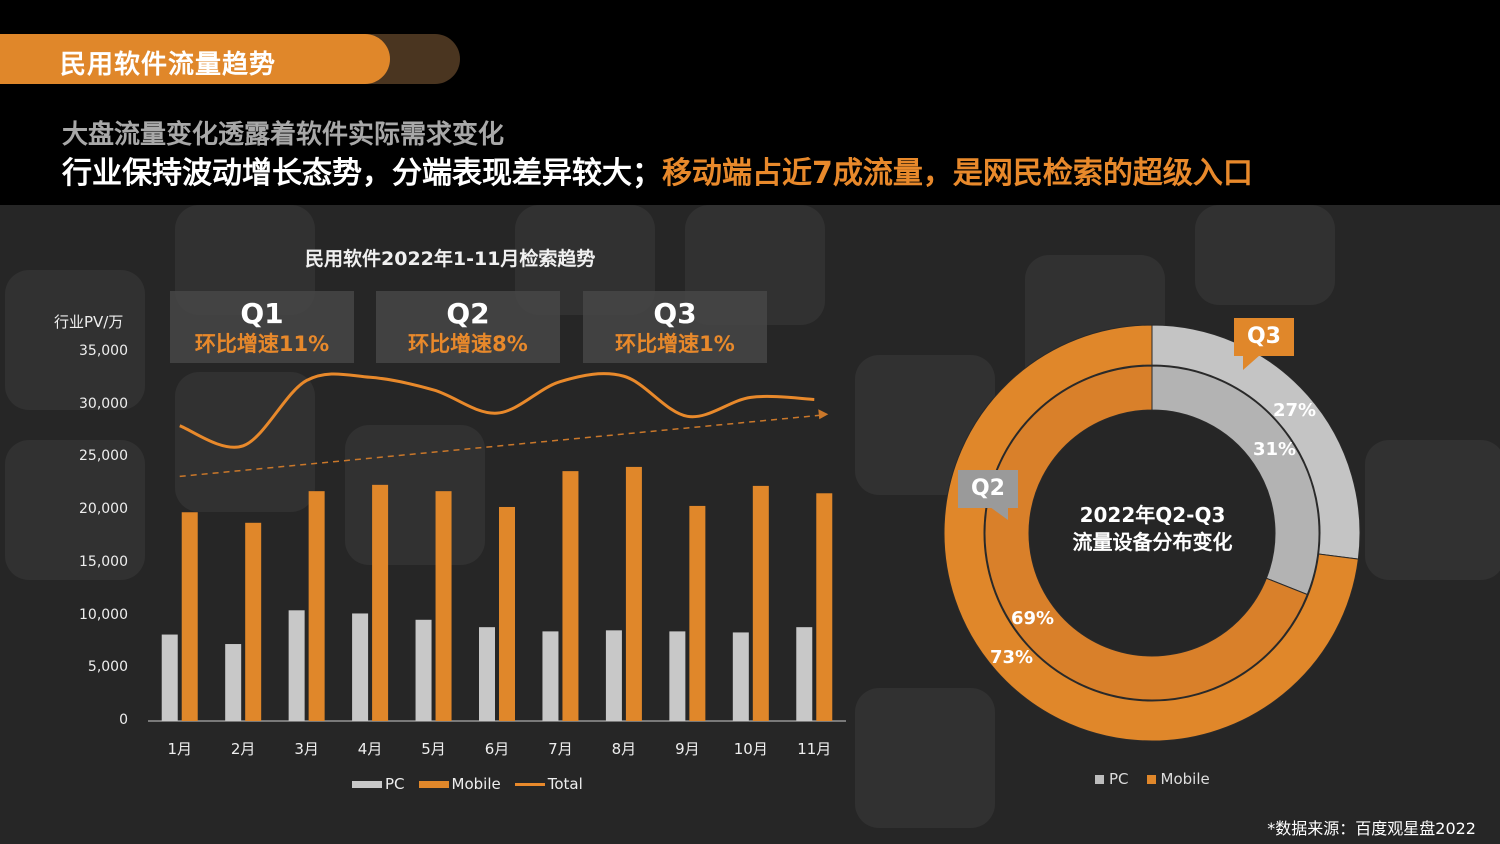  I want to click on x-tick-label: 10月, so click(750, 749).